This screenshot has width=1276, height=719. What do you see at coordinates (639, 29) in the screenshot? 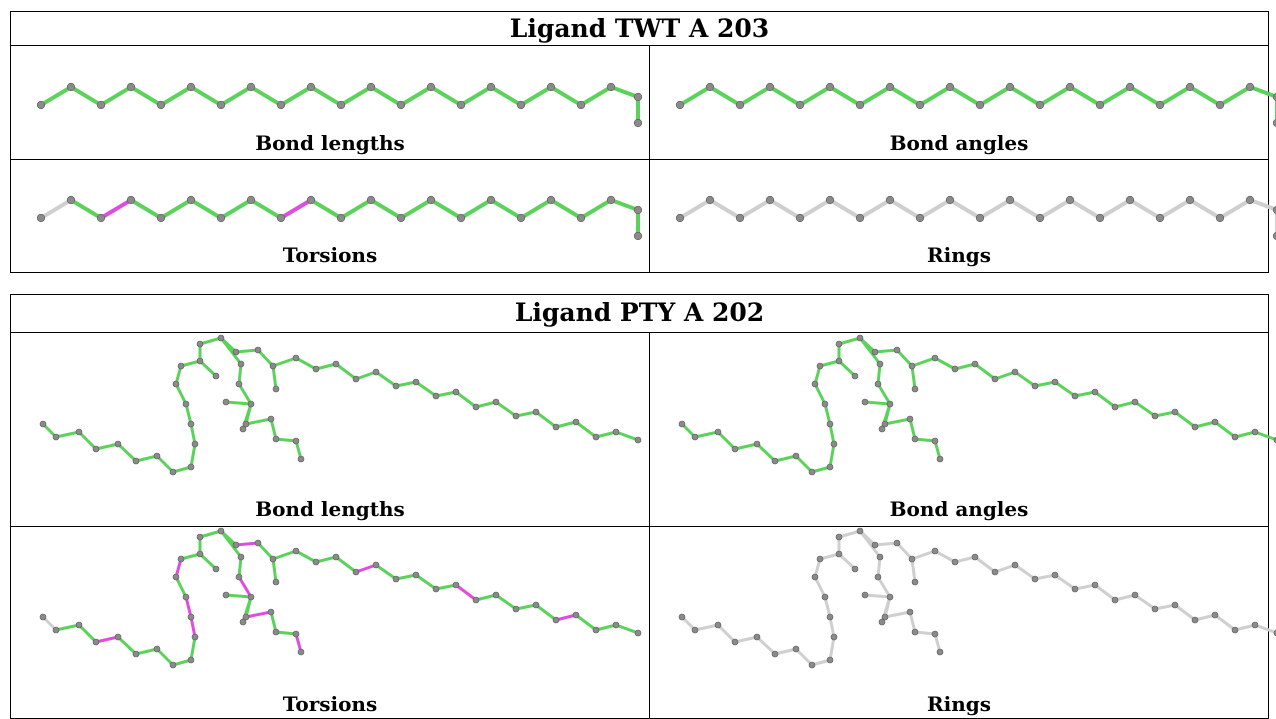
I see `panel-title: Ligand TWT A 203` at bounding box center [639, 29].